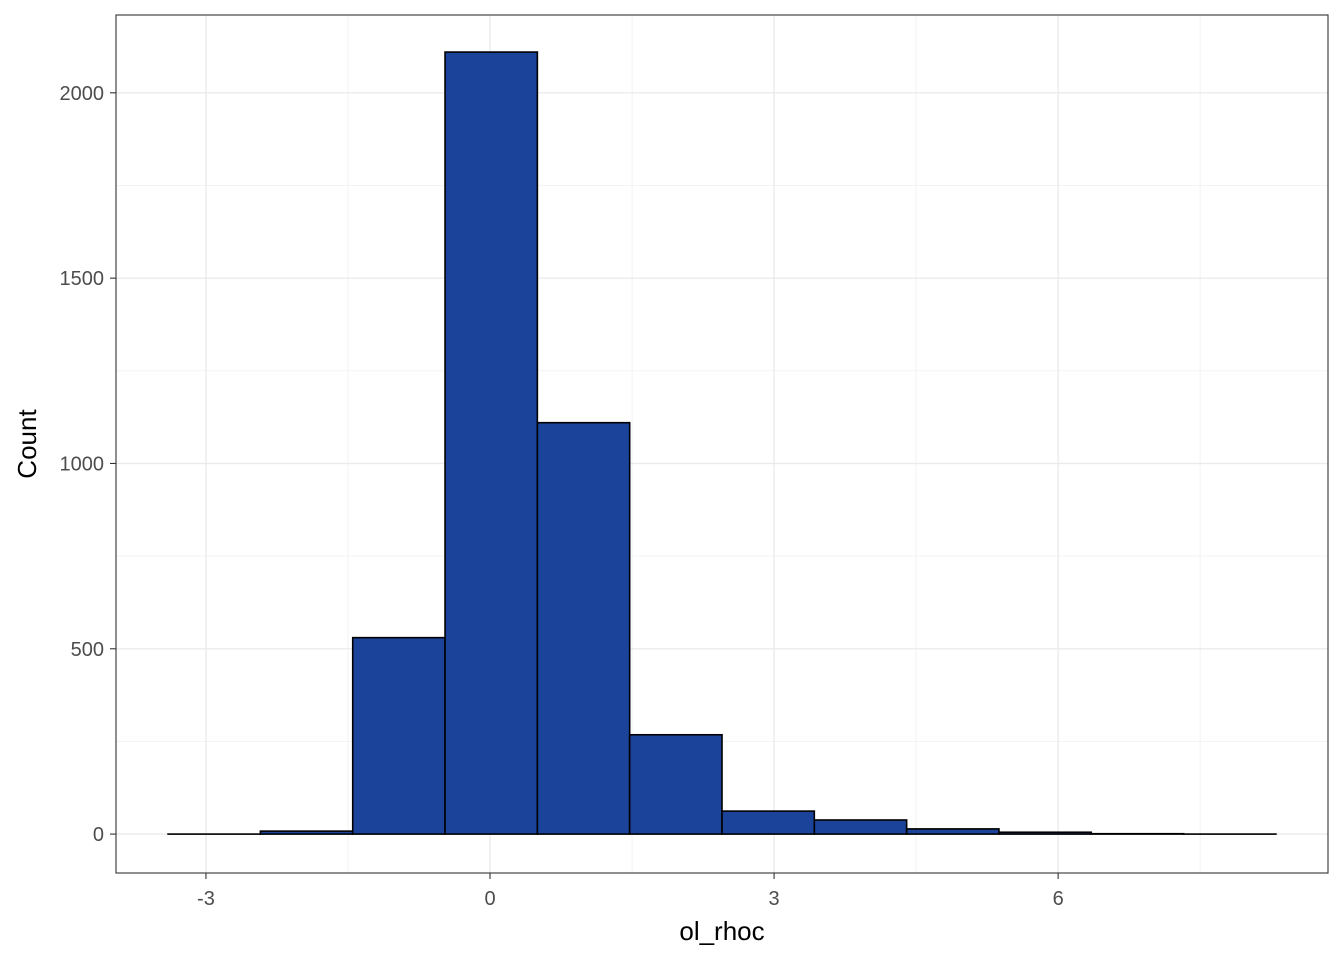  Describe the element at coordinates (82, 279) in the screenshot. I see `y-tick-label: 1500` at that location.